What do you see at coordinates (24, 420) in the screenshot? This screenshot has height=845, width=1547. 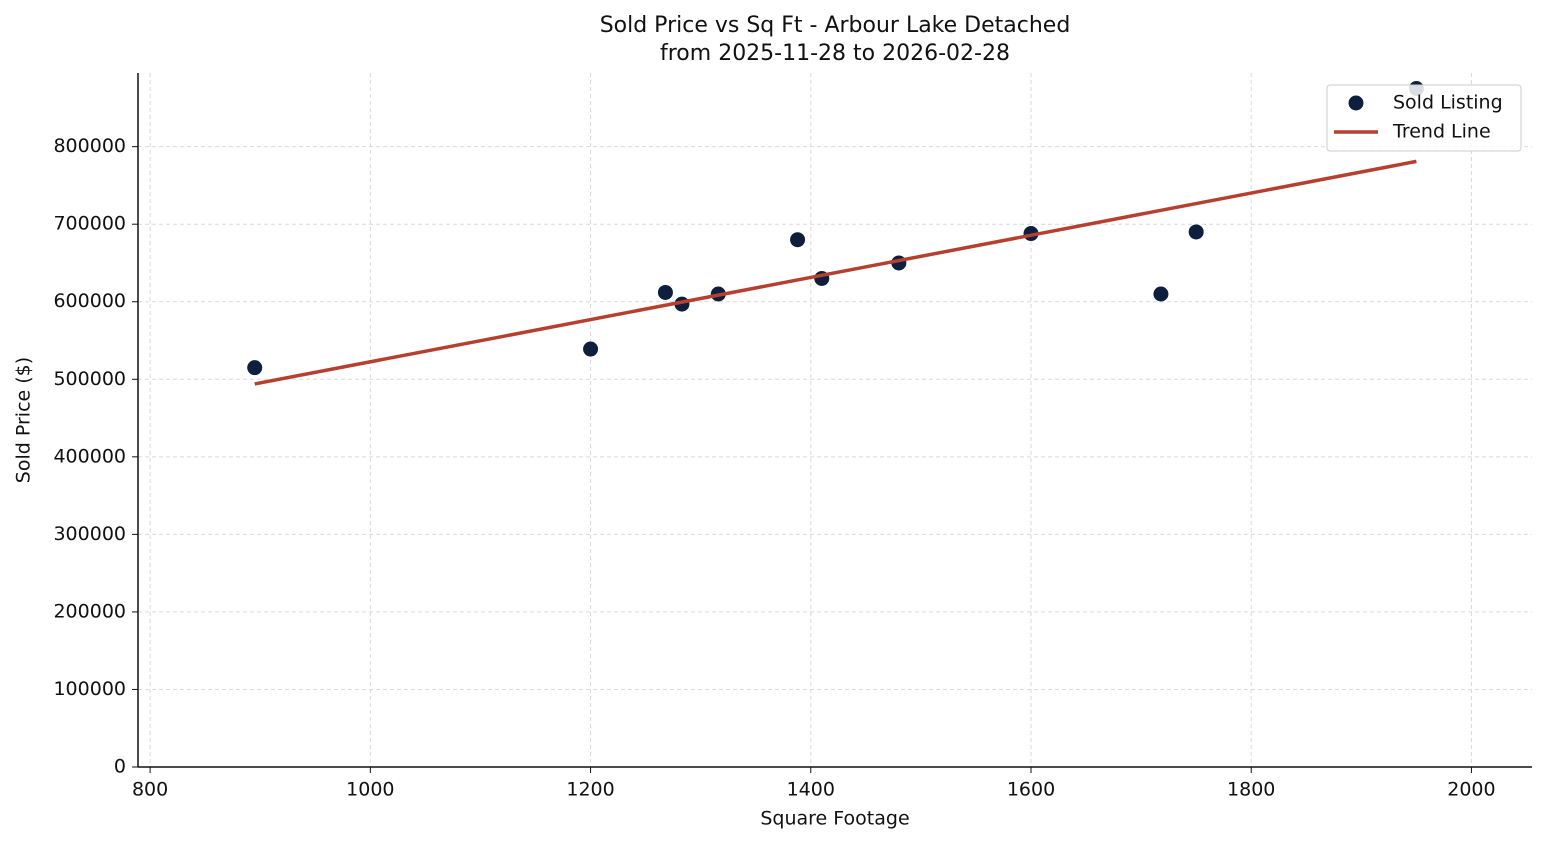 I see `y-axis-label: Sold Price ($)` at bounding box center [24, 420].